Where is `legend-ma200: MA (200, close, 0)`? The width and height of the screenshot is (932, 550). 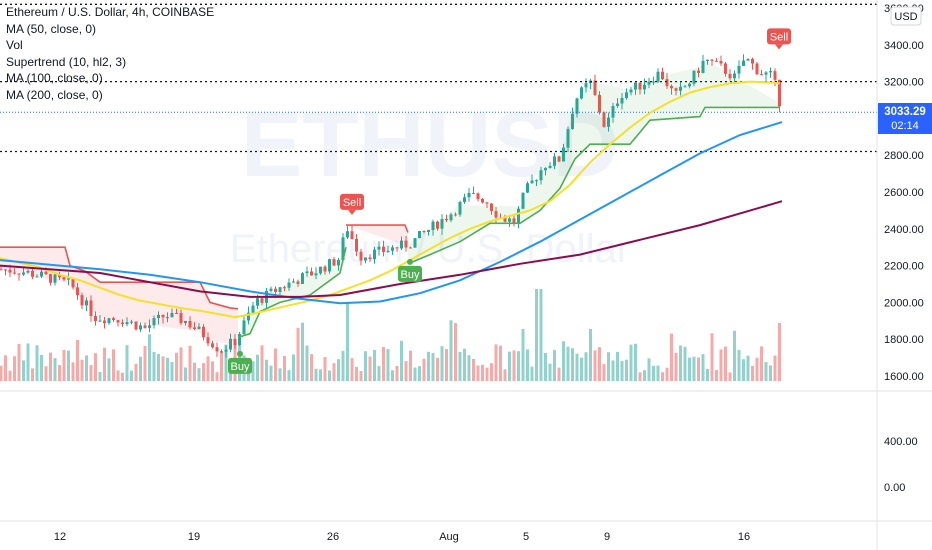
legend-ma200: MA (200, close, 0) is located at coordinates (54, 94).